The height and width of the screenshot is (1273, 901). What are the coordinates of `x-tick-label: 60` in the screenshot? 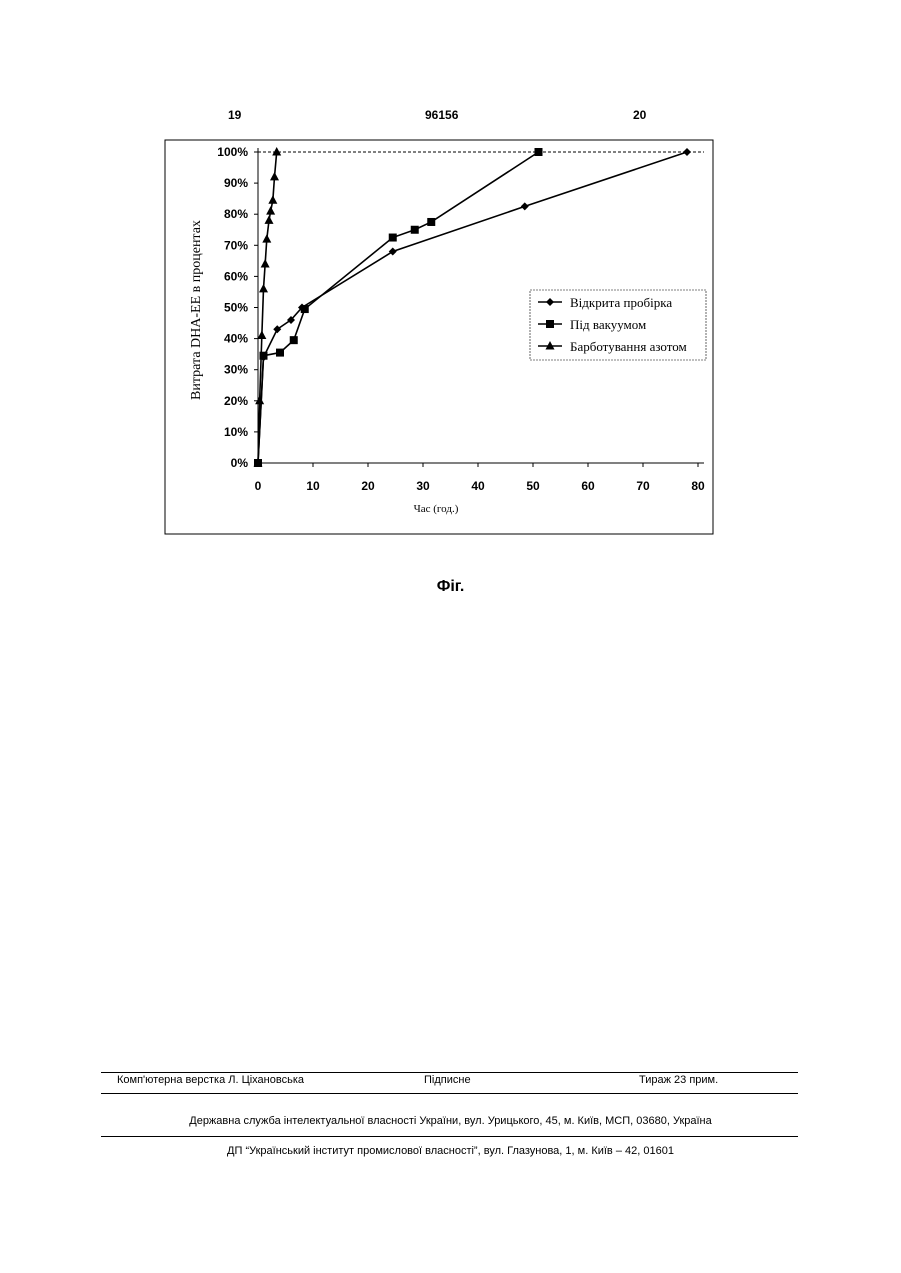 It's located at (588, 486).